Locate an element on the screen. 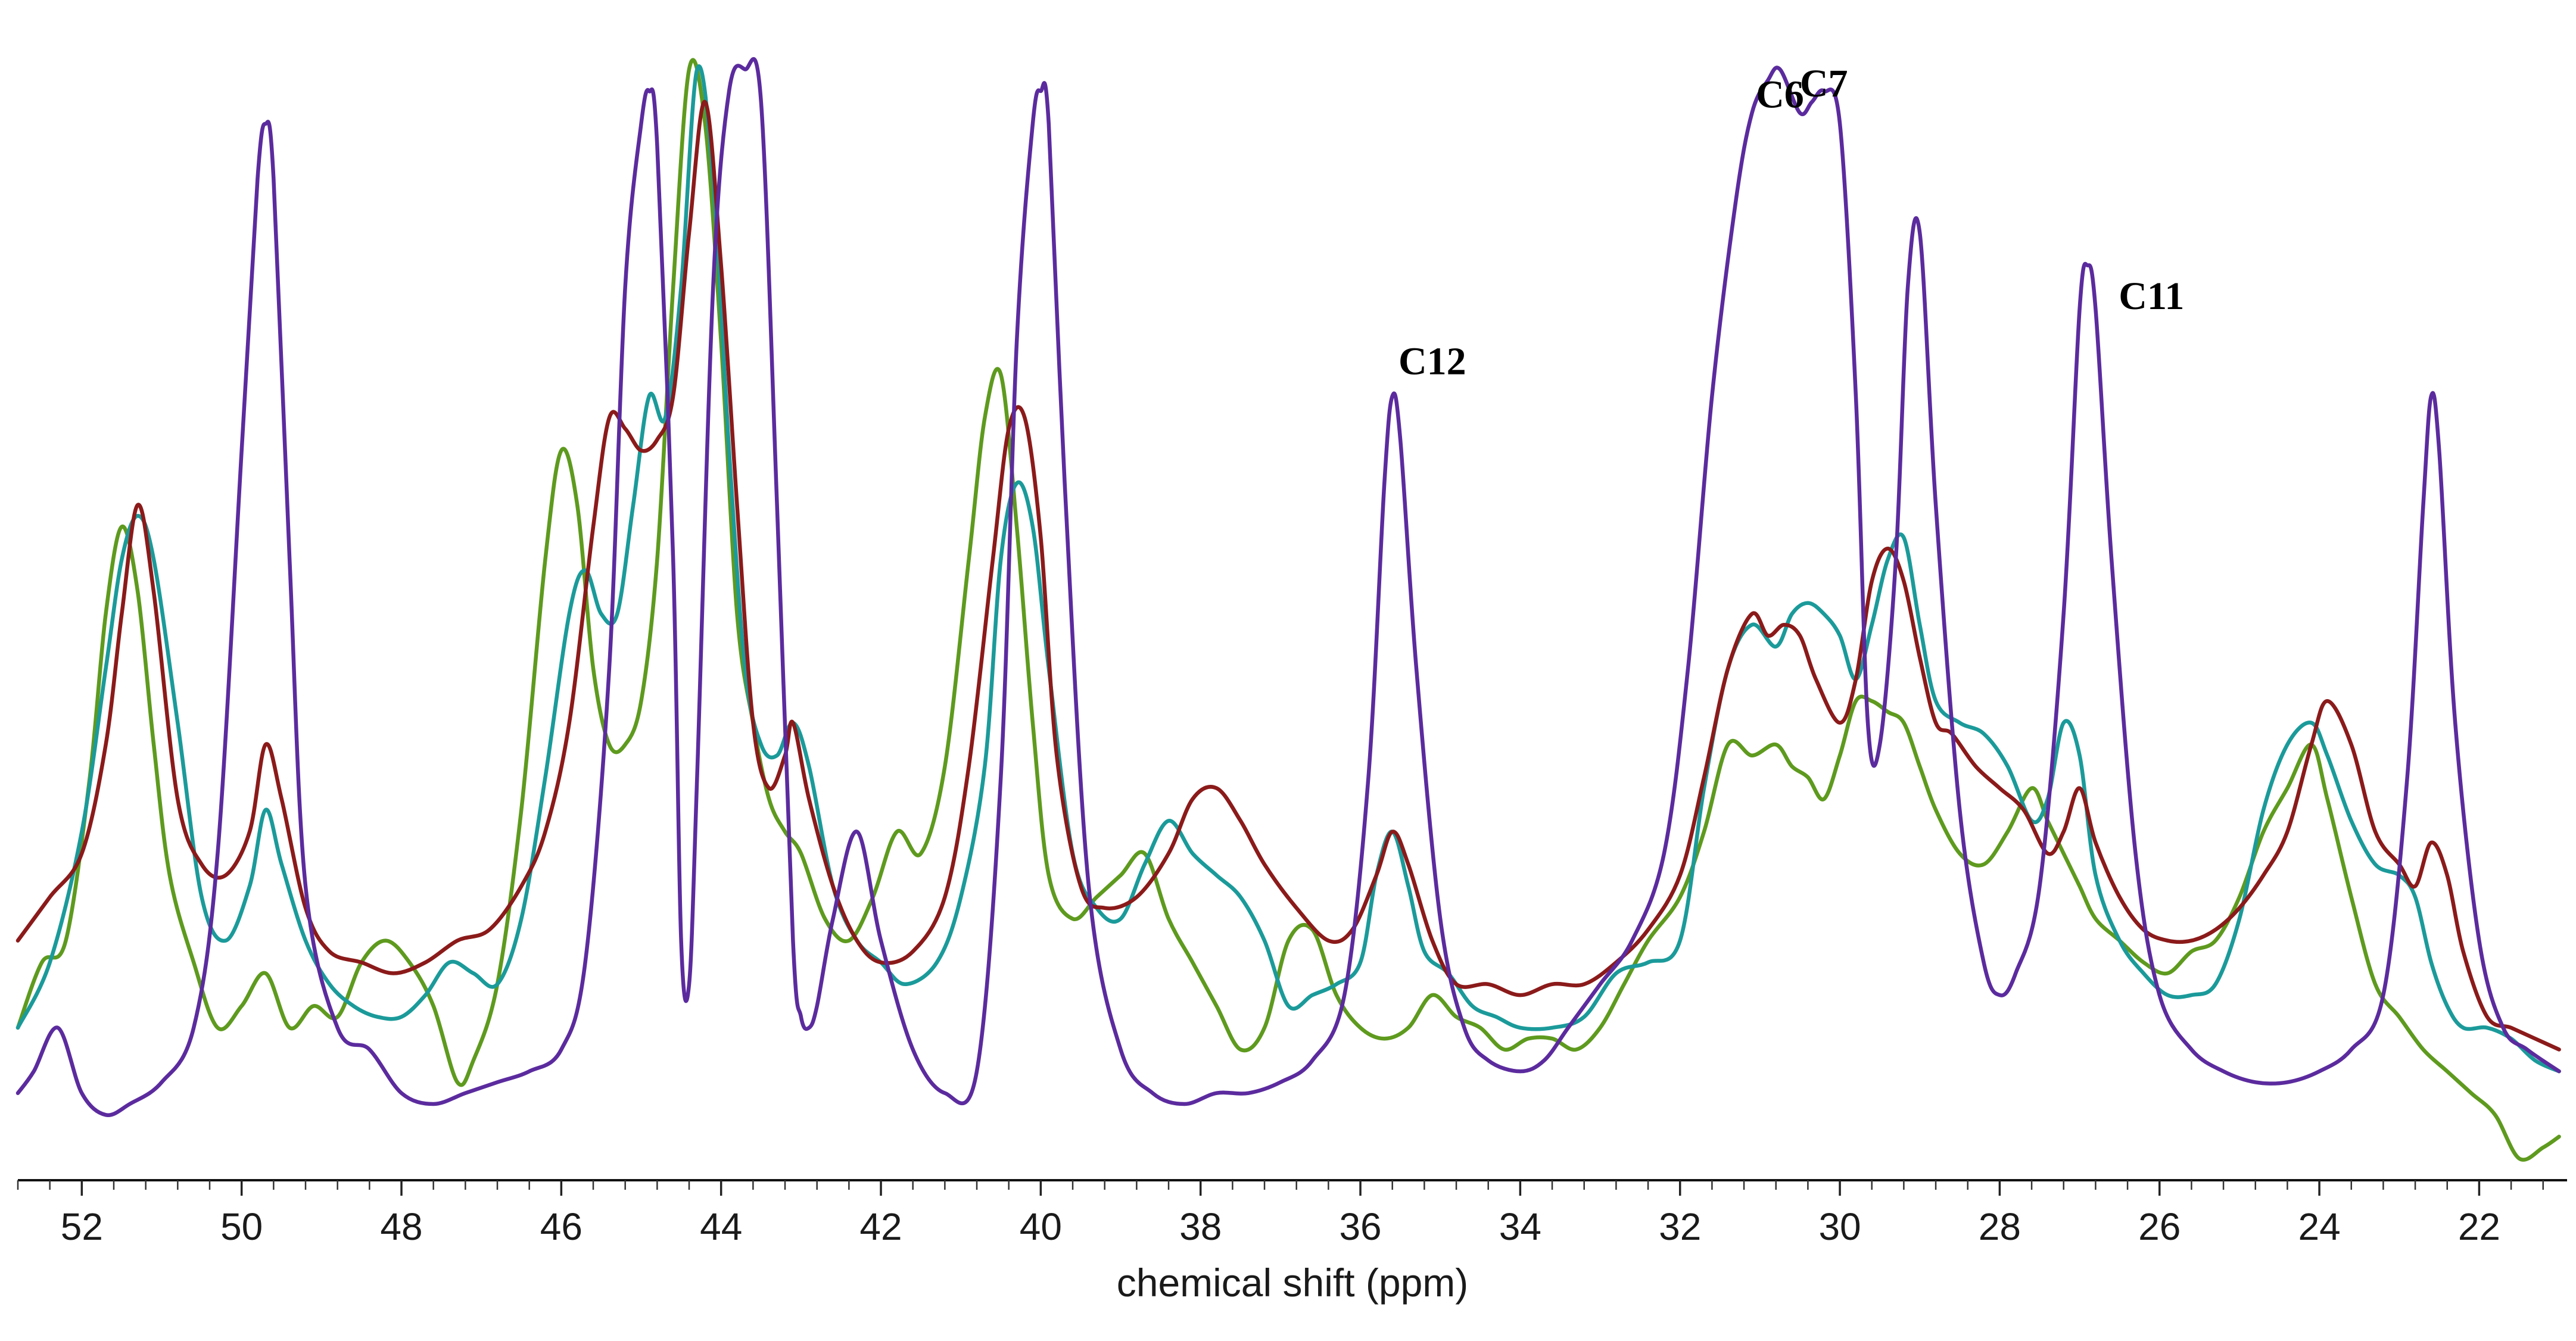 This screenshot has height=1341, width=2576. x-tick-label: 44 is located at coordinates (721, 1226).